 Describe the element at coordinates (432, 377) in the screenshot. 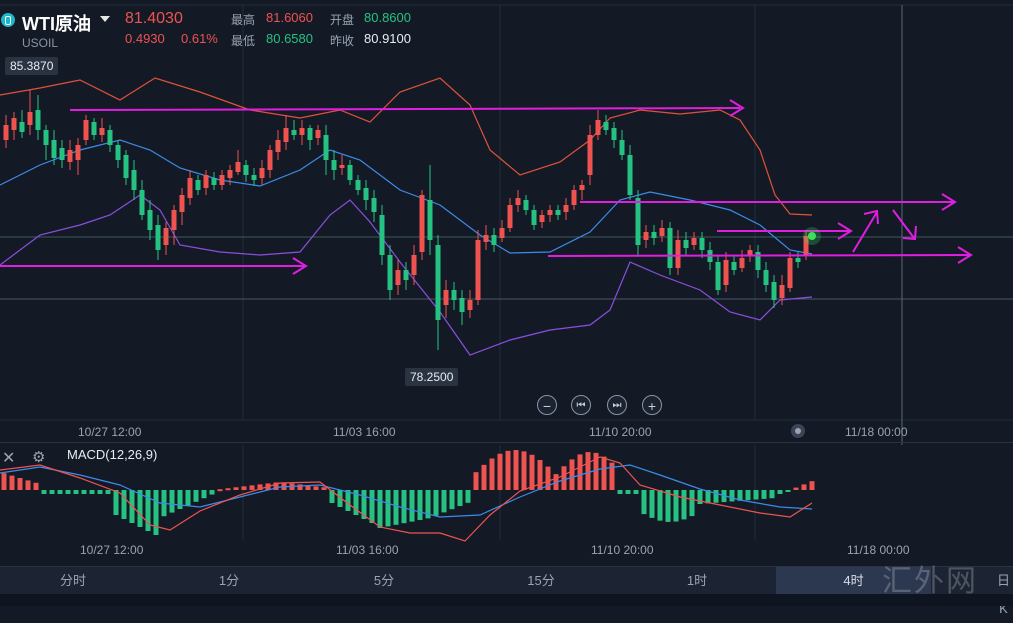

I see `min-price-label: 78.2500` at that location.